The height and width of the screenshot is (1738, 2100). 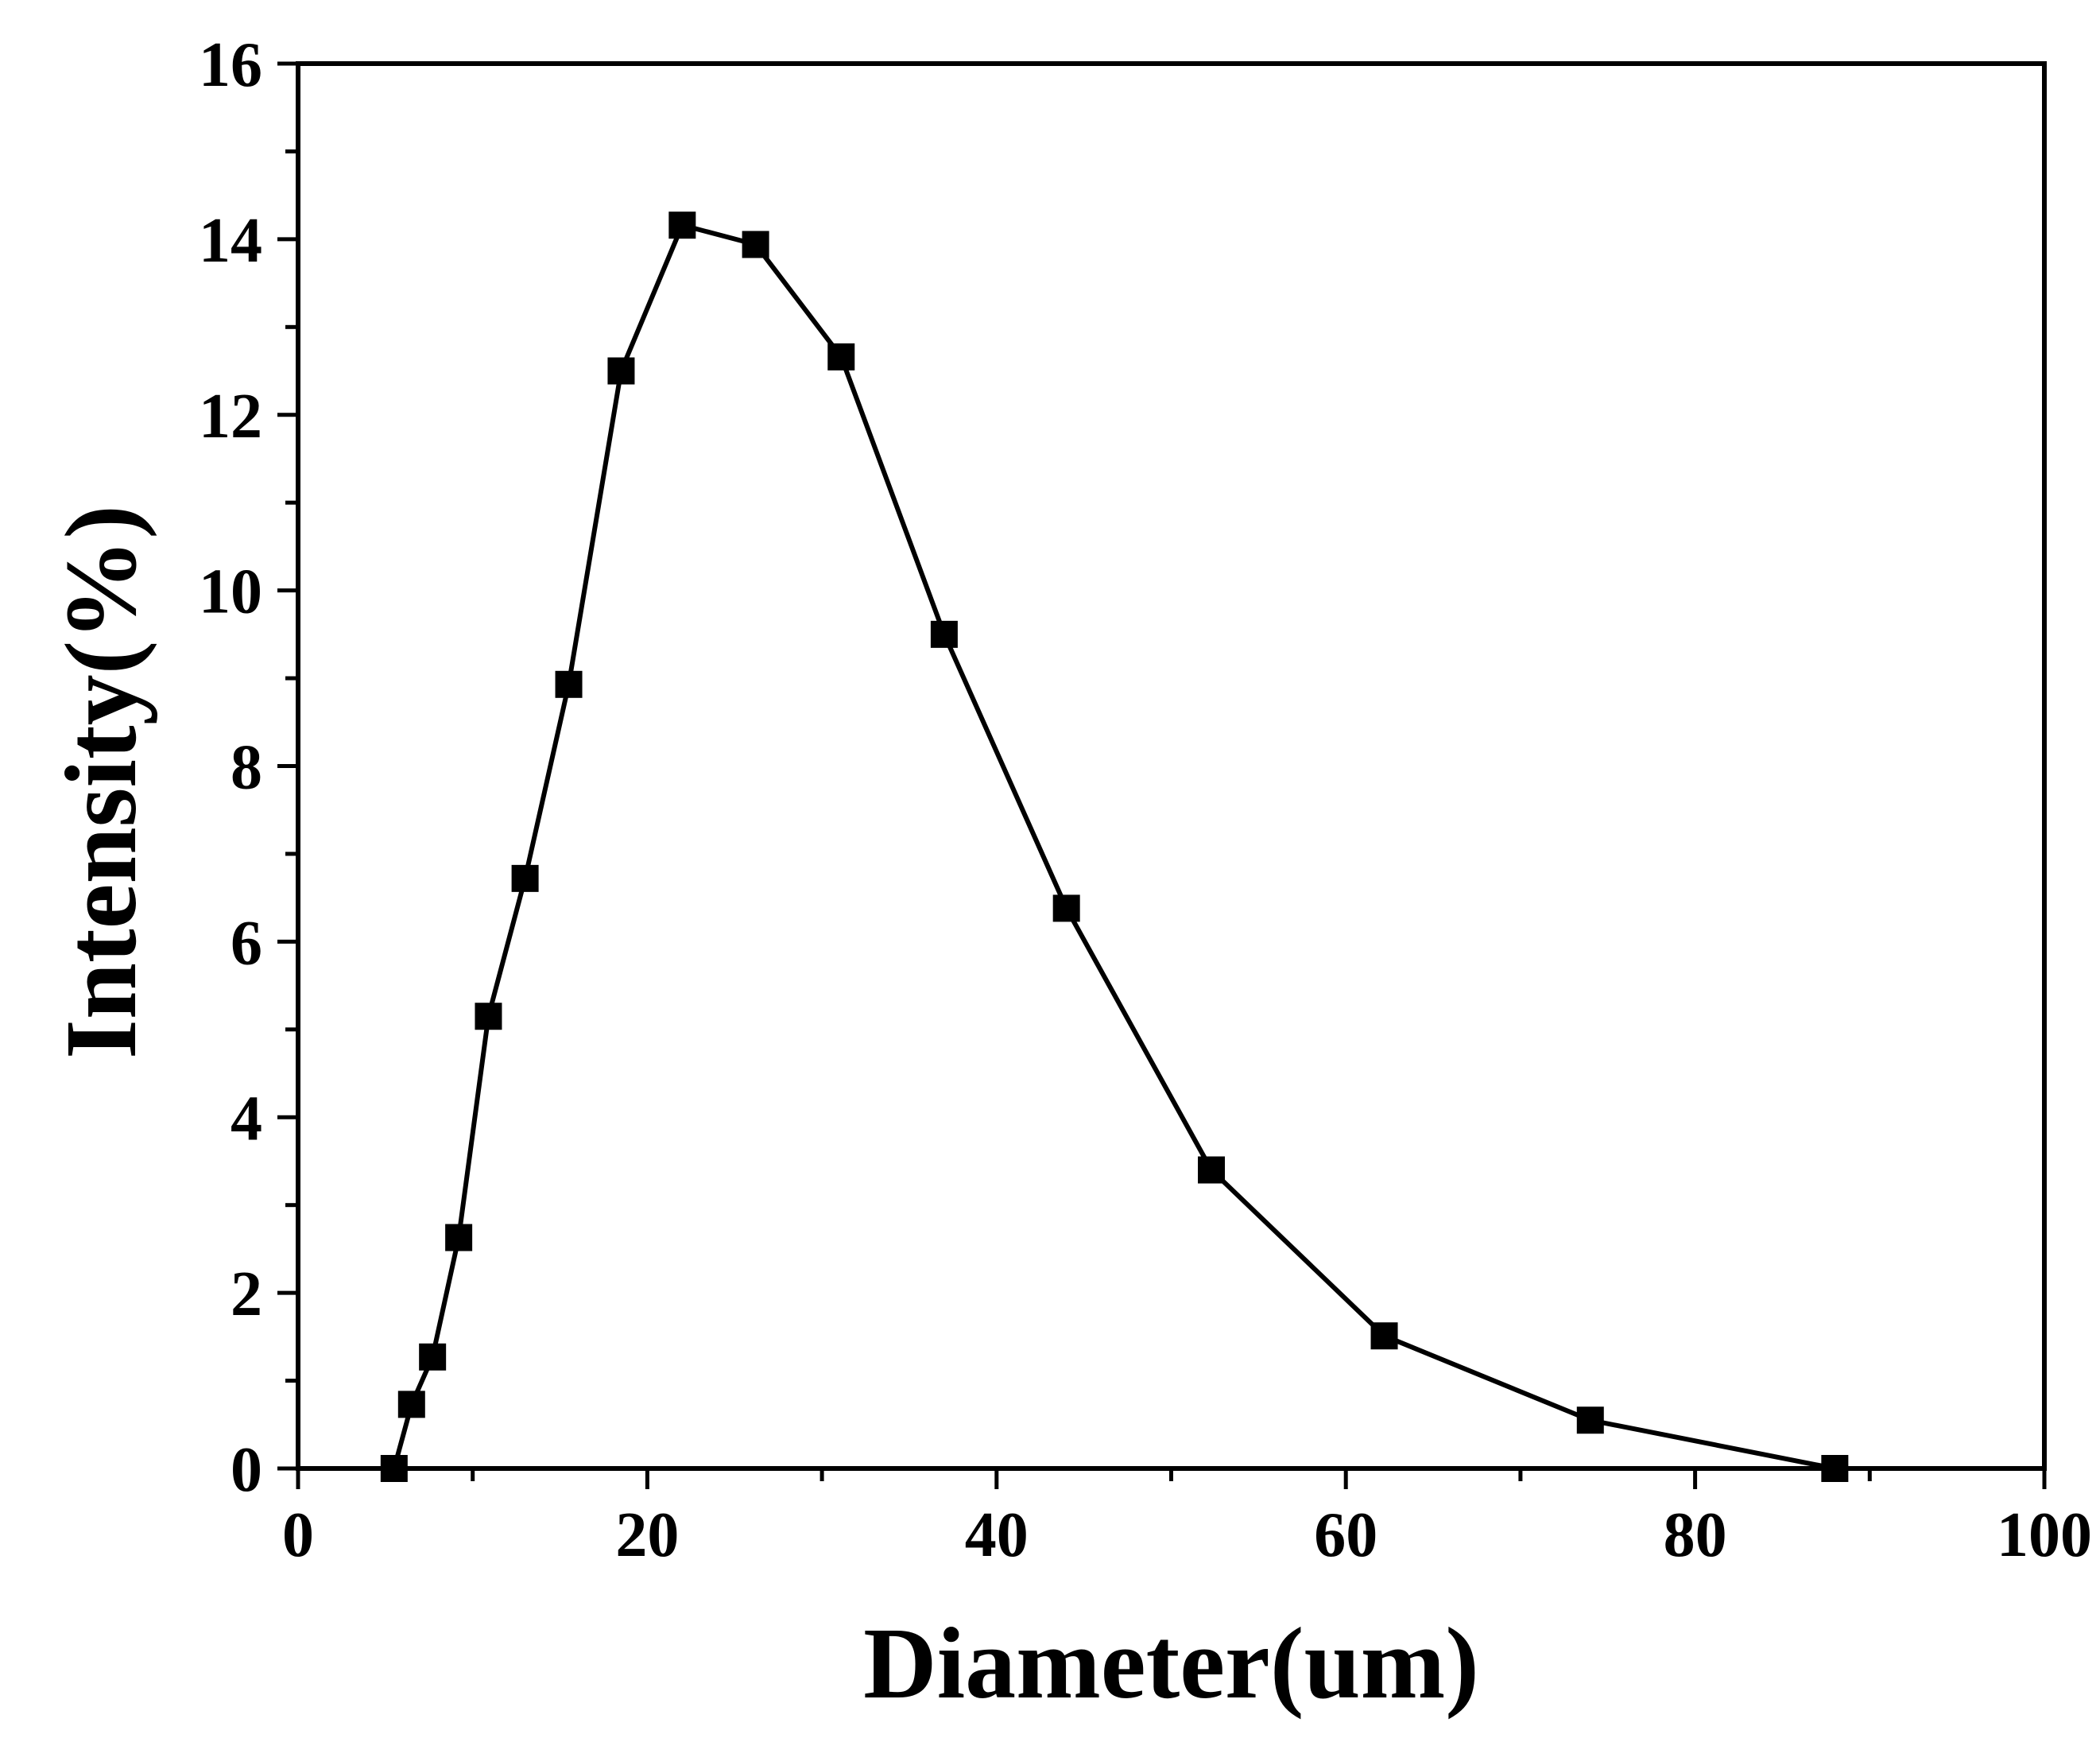 What do you see at coordinates (2045, 1535) in the screenshot?
I see `x-tick-label: 100` at bounding box center [2045, 1535].